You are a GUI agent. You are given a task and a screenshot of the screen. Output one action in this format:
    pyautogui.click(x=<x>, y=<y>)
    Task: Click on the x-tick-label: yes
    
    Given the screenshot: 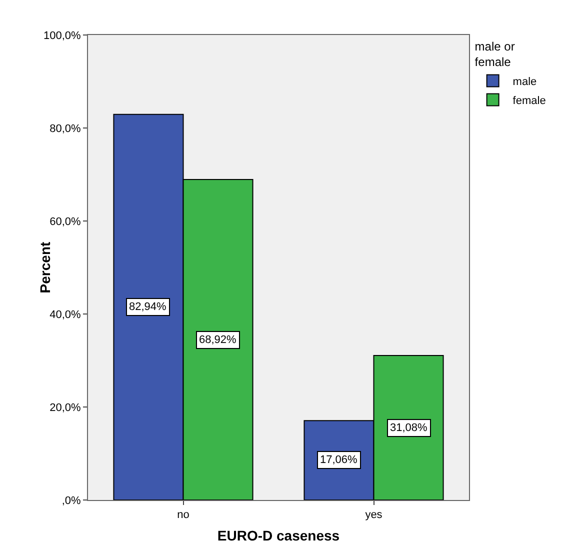 What is the action you would take?
    pyautogui.click(x=374, y=515)
    